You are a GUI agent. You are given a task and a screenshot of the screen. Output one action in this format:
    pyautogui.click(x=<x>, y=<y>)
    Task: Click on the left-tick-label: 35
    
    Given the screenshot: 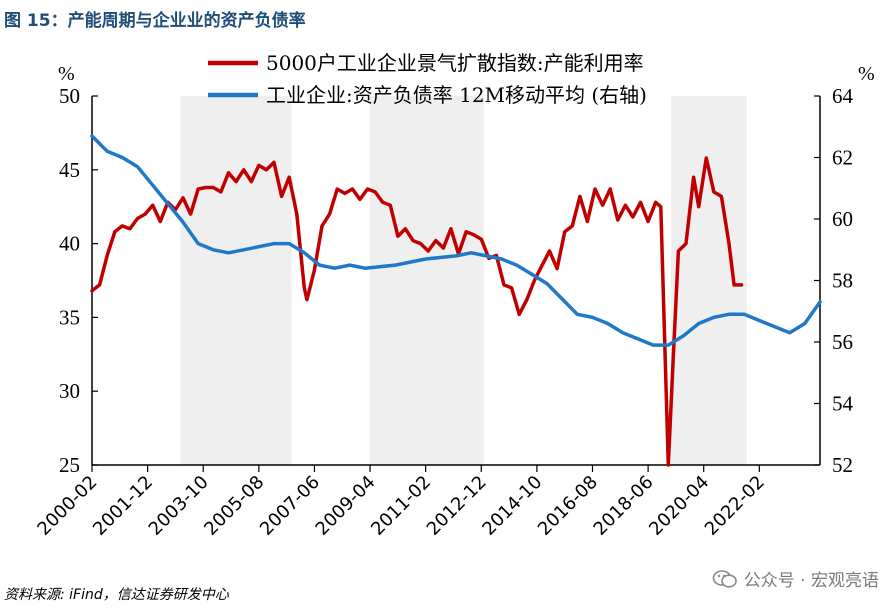 What is the action you would take?
    pyautogui.click(x=69, y=317)
    